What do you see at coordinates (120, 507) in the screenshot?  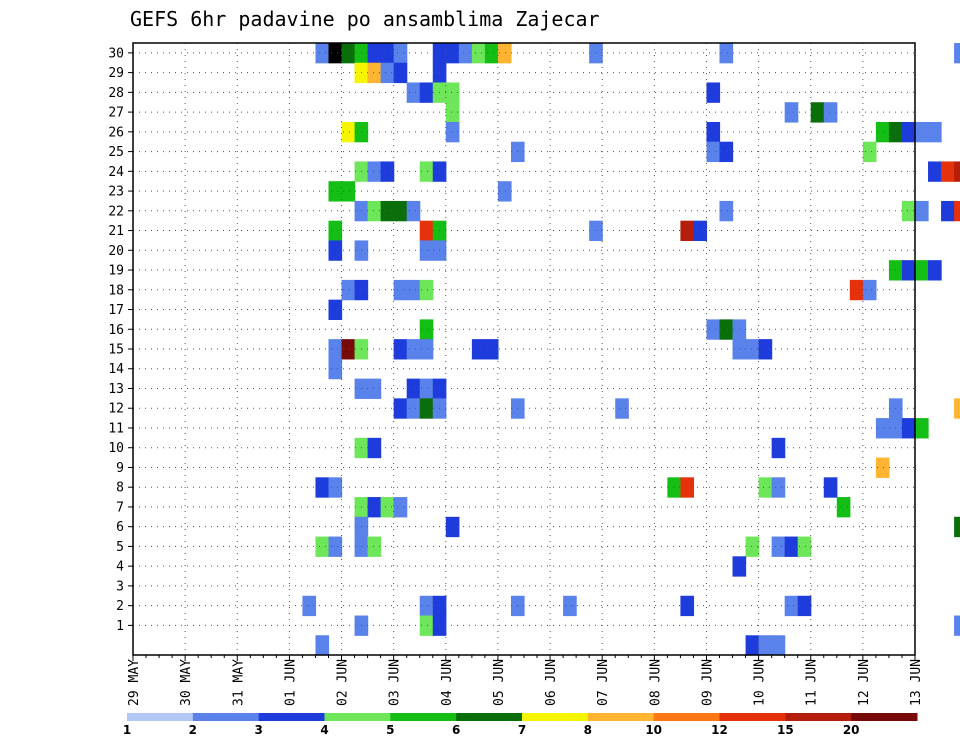 I see `y-tick-label: 7` at bounding box center [120, 507].